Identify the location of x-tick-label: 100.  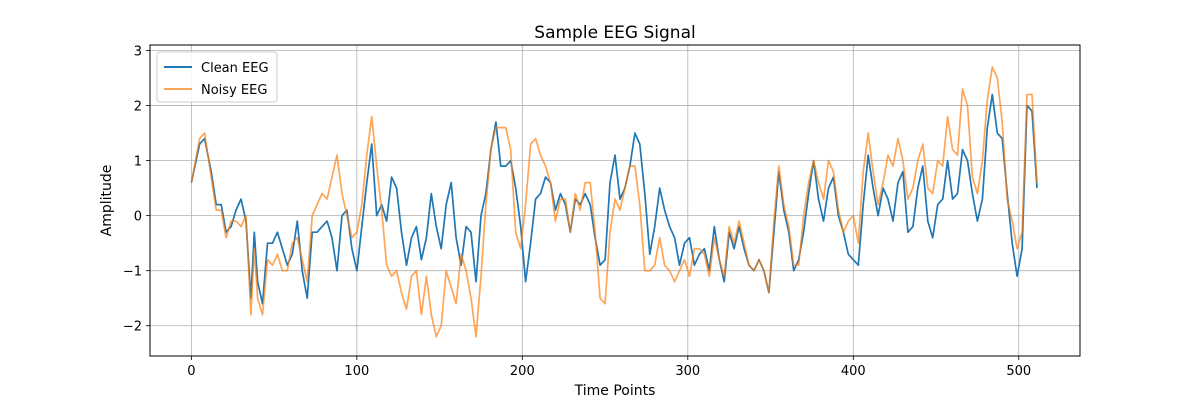
(356, 371).